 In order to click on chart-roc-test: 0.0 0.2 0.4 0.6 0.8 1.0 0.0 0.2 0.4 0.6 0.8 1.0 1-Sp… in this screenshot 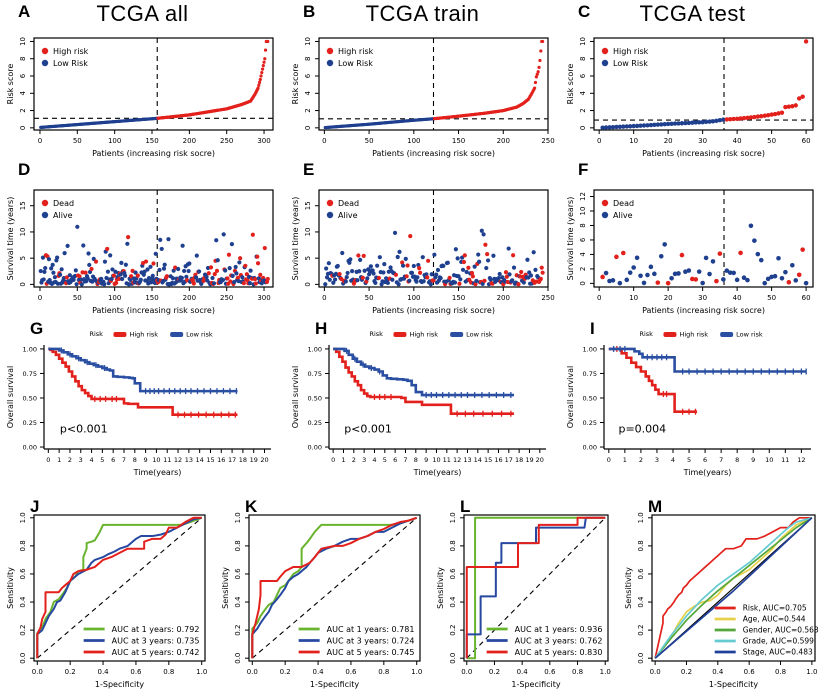, I will do `click(523, 600)`.